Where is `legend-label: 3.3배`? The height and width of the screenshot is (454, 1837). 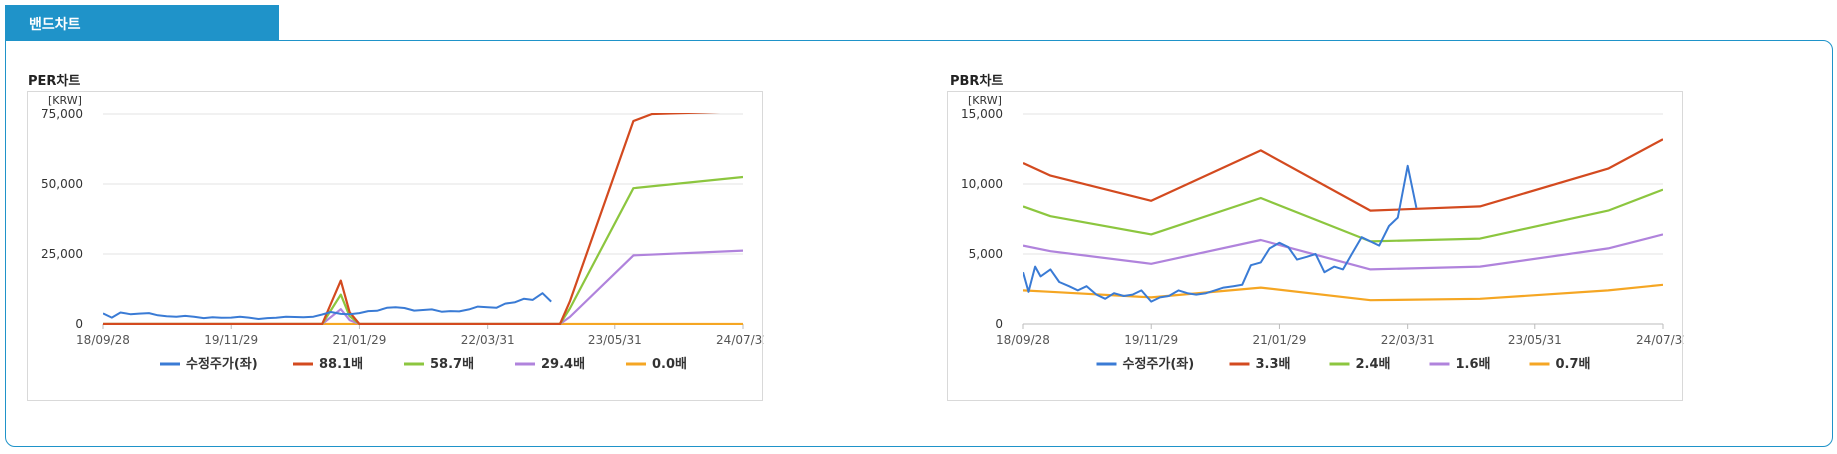
legend-label: 3.3배 is located at coordinates (1273, 364).